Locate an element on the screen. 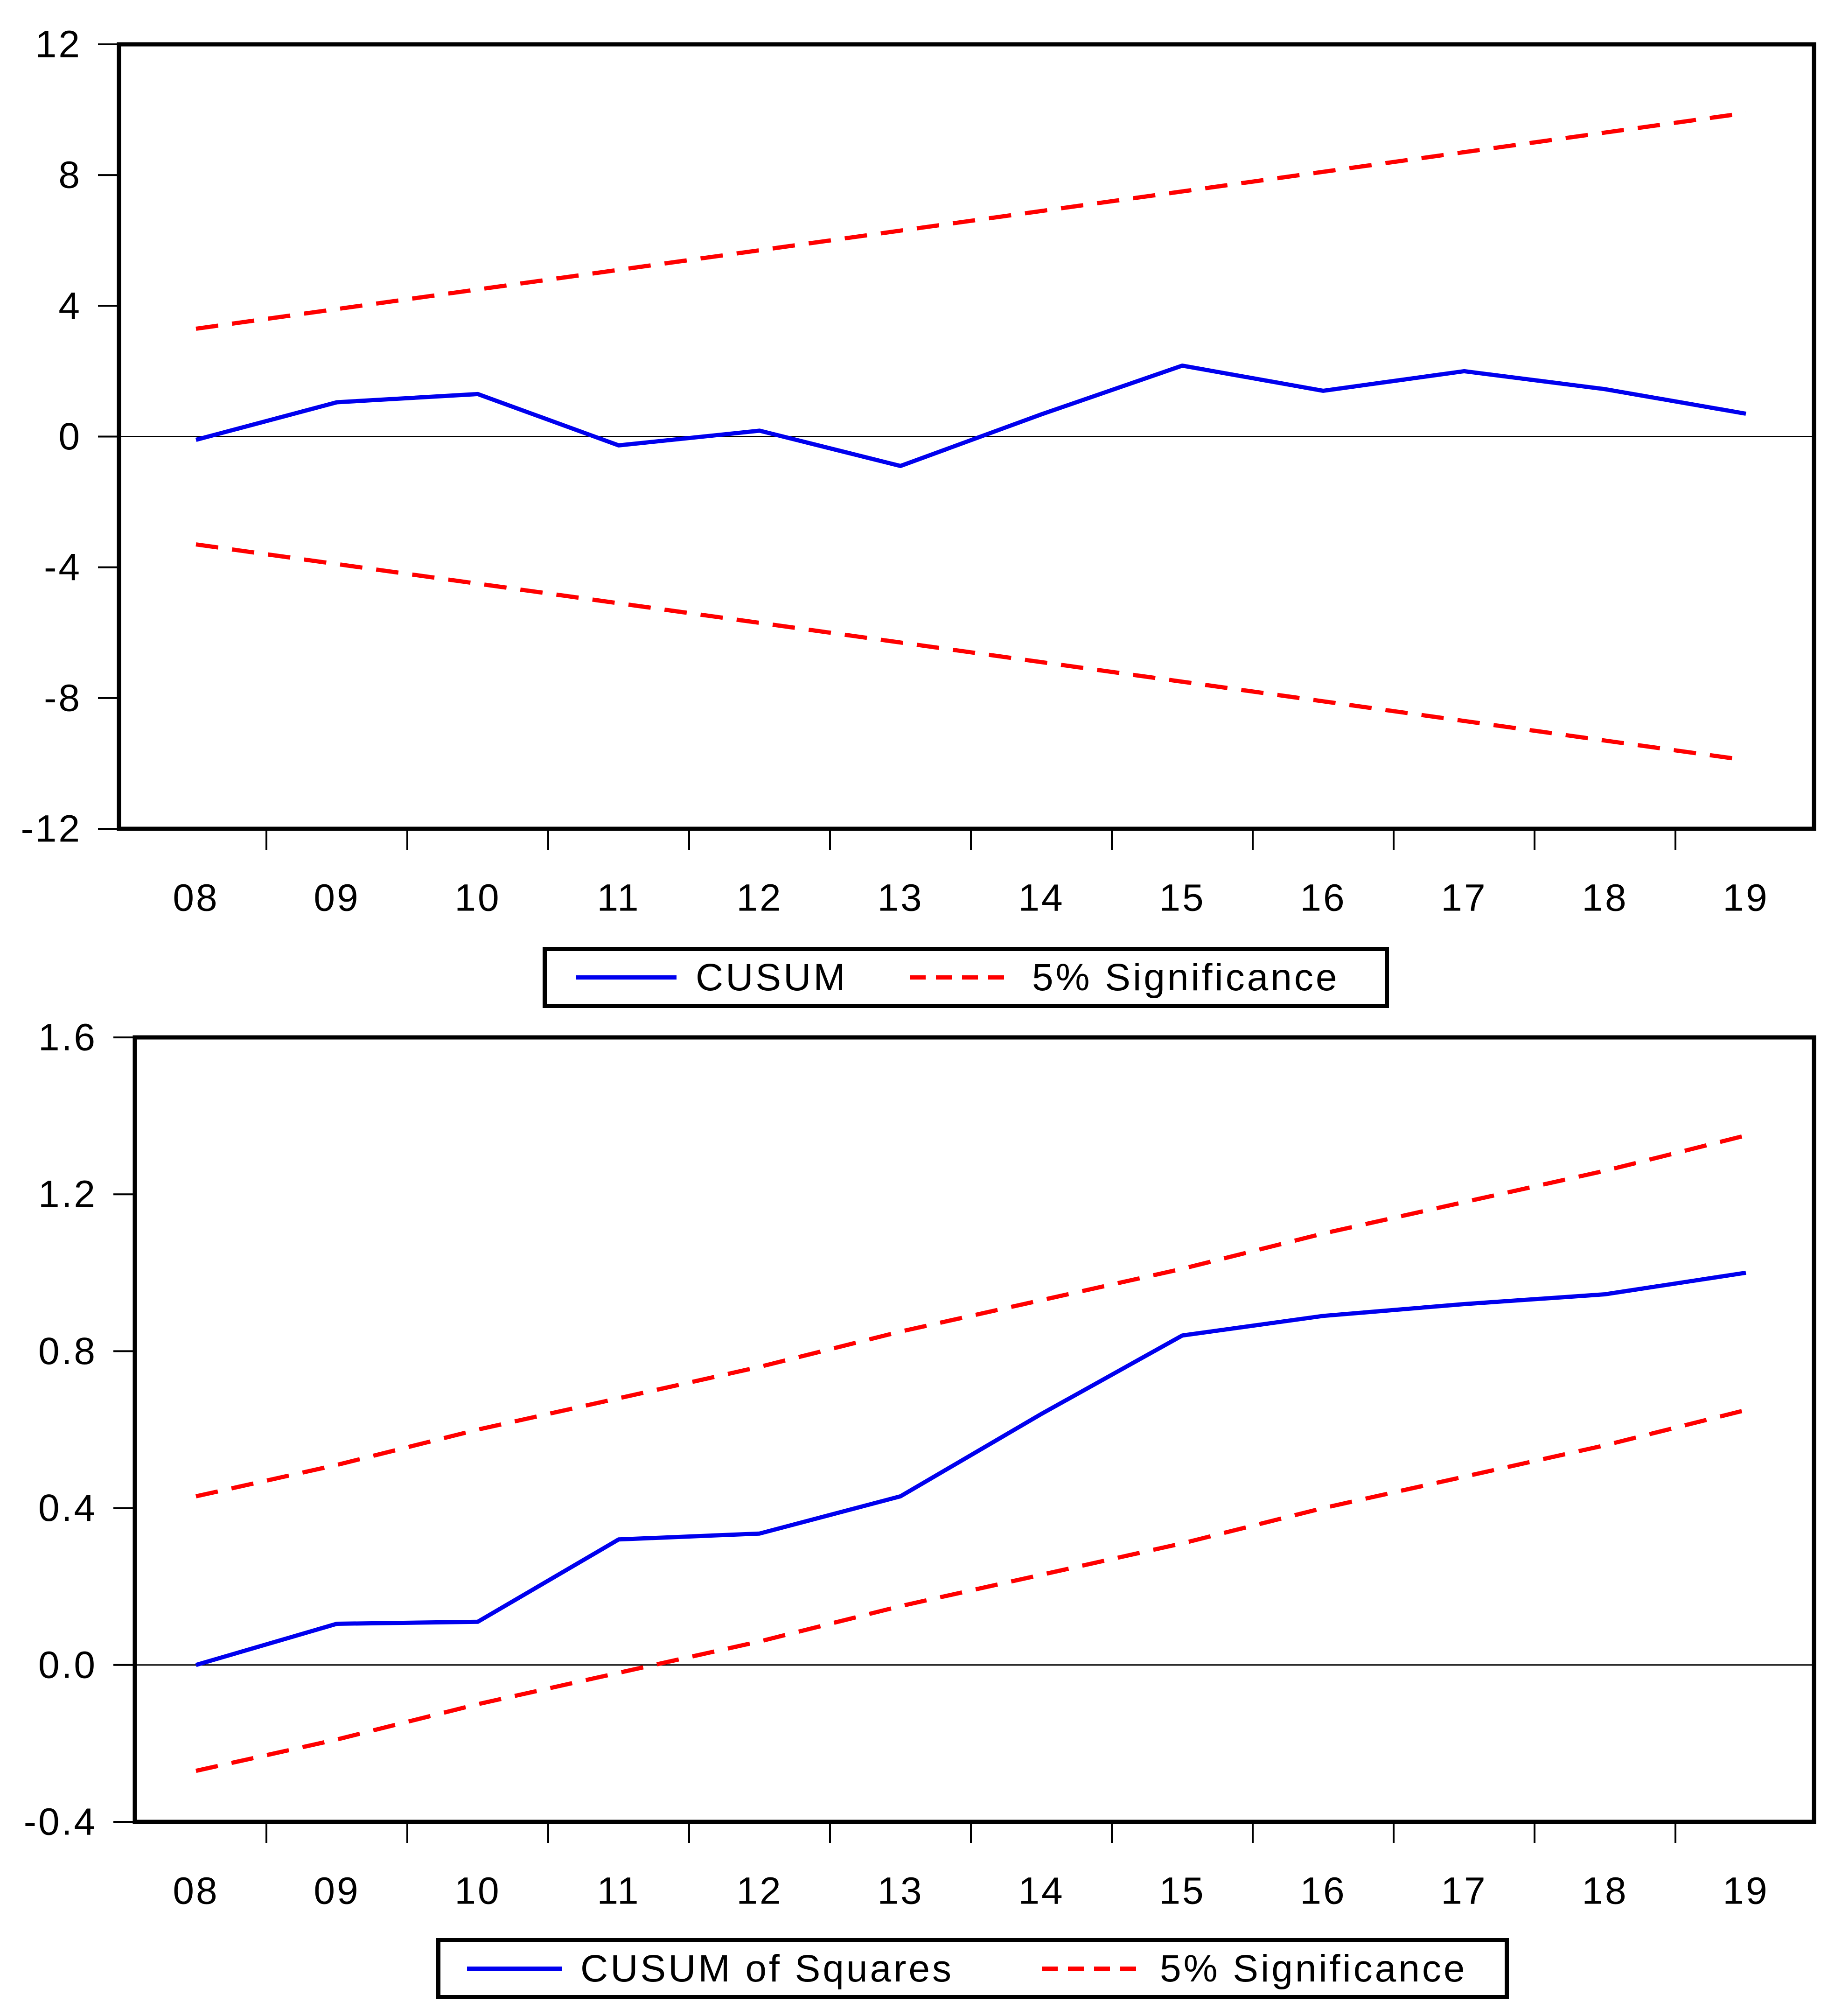 This screenshot has width=1828, height=2016. cusum-series-main is located at coordinates (970, 416).